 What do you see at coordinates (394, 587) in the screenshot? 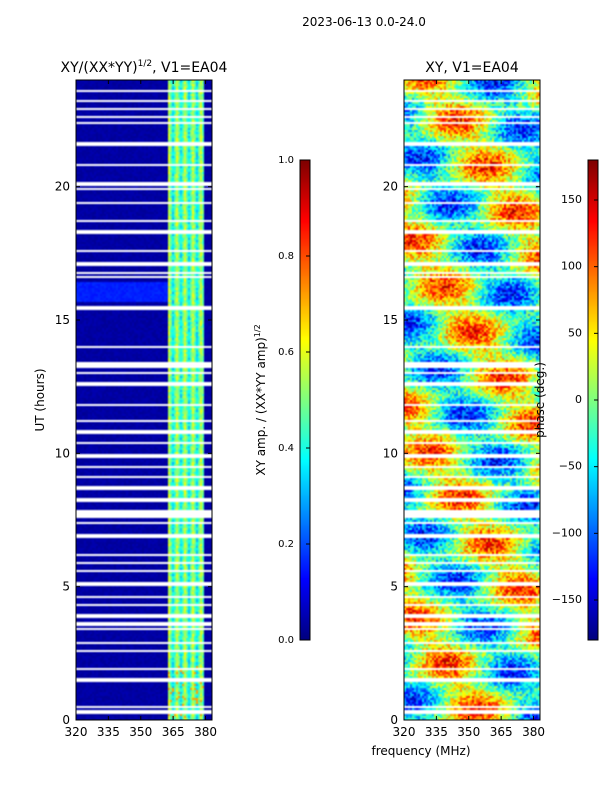
I see `phase-y-tick-label: 5` at bounding box center [394, 587].